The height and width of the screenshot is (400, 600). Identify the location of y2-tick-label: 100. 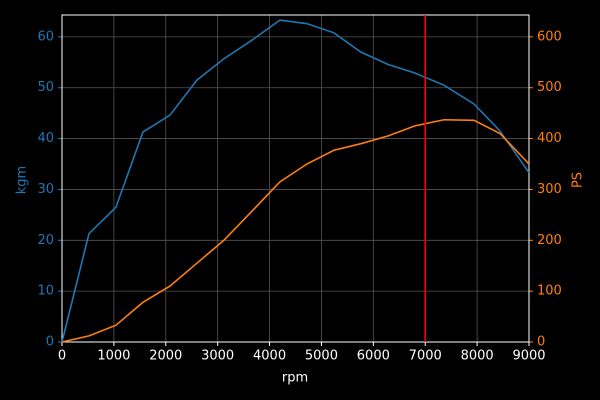
(549, 291).